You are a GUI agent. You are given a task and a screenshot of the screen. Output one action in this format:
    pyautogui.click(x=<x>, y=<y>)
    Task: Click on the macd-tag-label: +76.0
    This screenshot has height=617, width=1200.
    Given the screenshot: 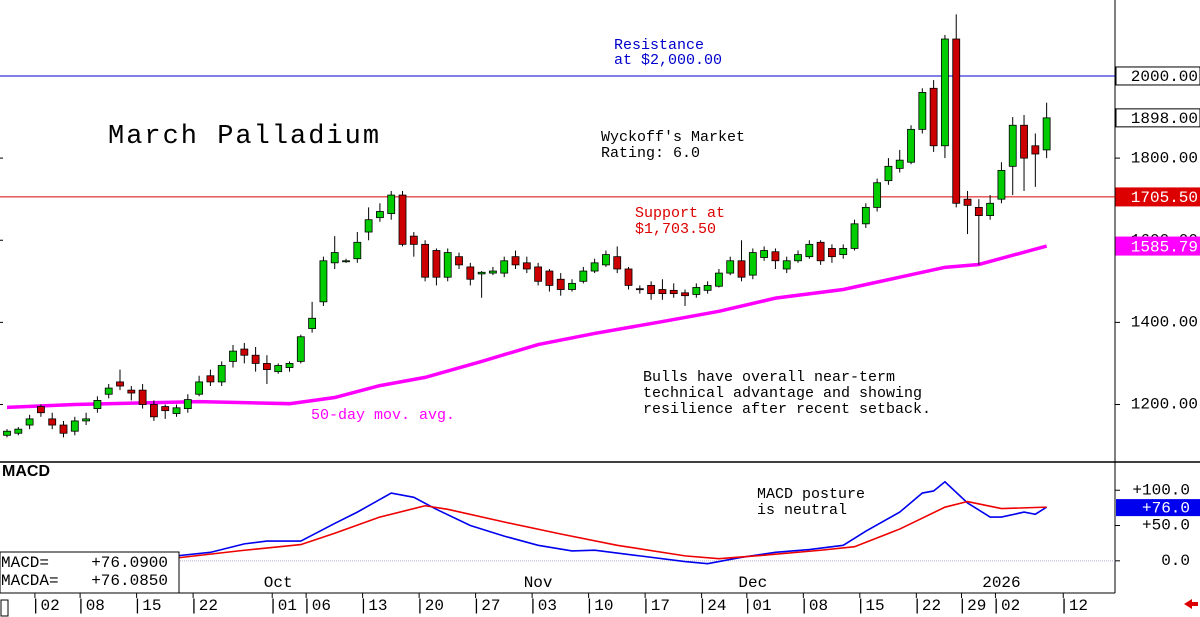 What is the action you would take?
    pyautogui.click(x=1166, y=508)
    